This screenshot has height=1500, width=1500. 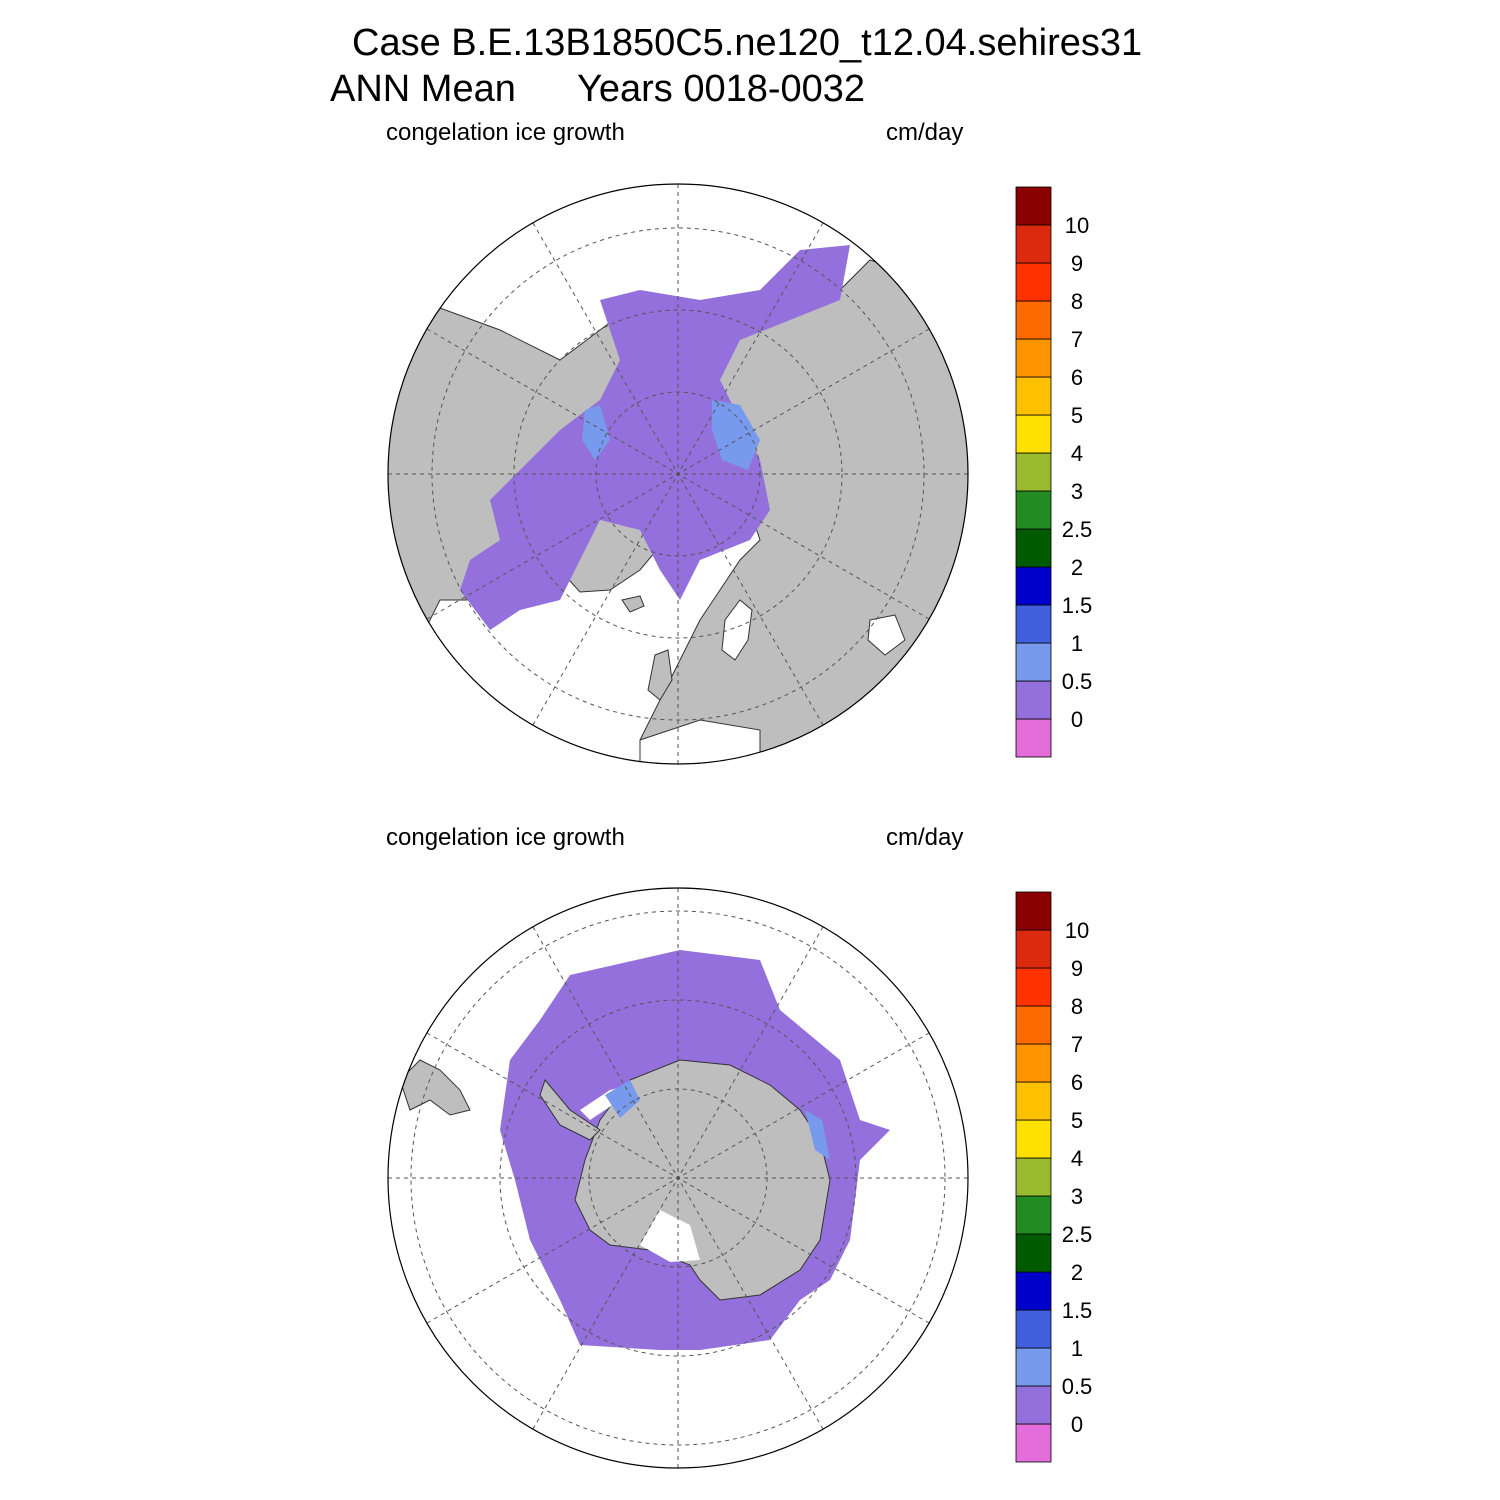 I want to click on north-colorbar-tick-label: 1.5, so click(x=1077, y=605).